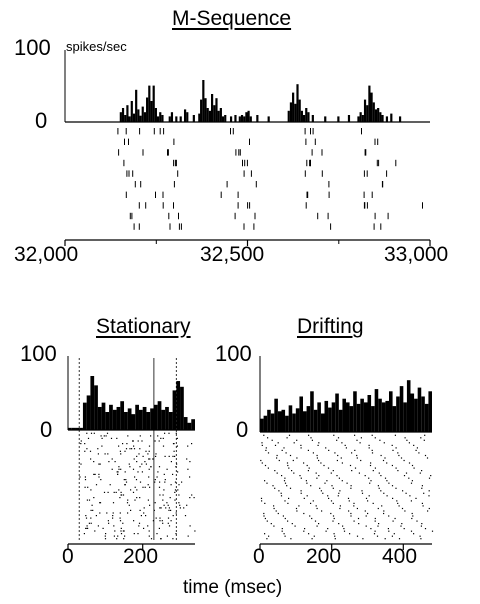  I want to click on drifting-x-tick-200: 200, so click(324, 556).